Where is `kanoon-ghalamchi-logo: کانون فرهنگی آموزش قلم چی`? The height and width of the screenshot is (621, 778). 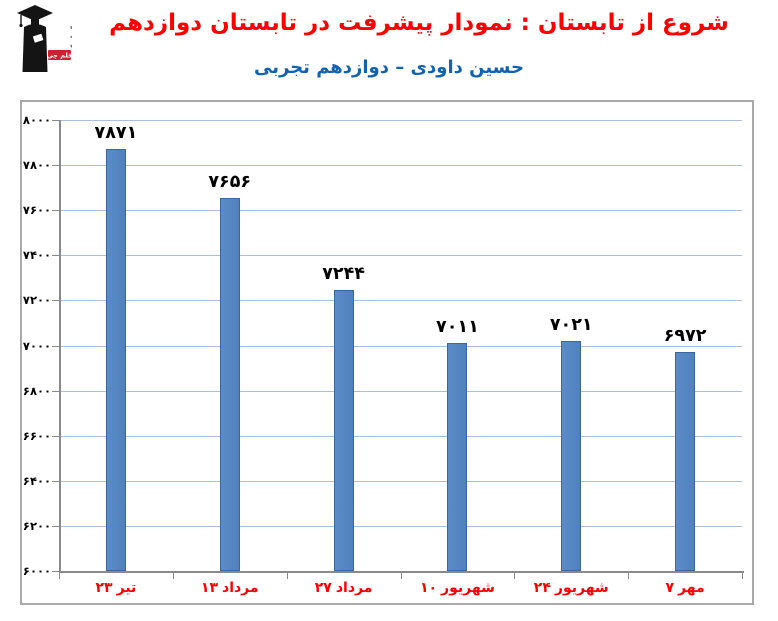
kanoon-ghalamchi-logo: کانون فرهنگی آموزش قلم چی is located at coordinates (44, 38).